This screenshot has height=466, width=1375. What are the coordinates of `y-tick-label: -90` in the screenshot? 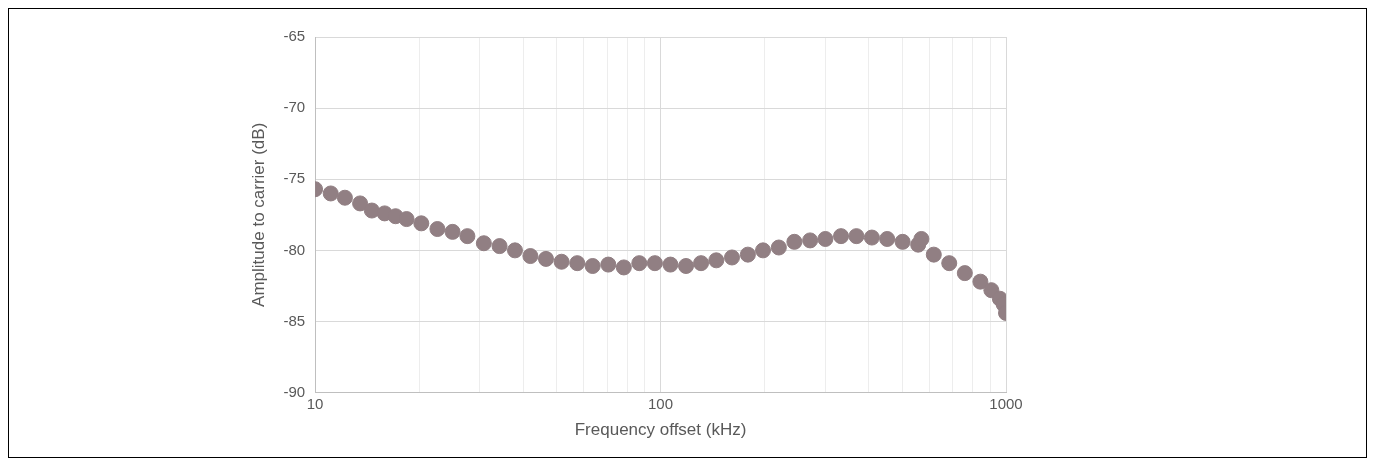 It's located at (294, 391).